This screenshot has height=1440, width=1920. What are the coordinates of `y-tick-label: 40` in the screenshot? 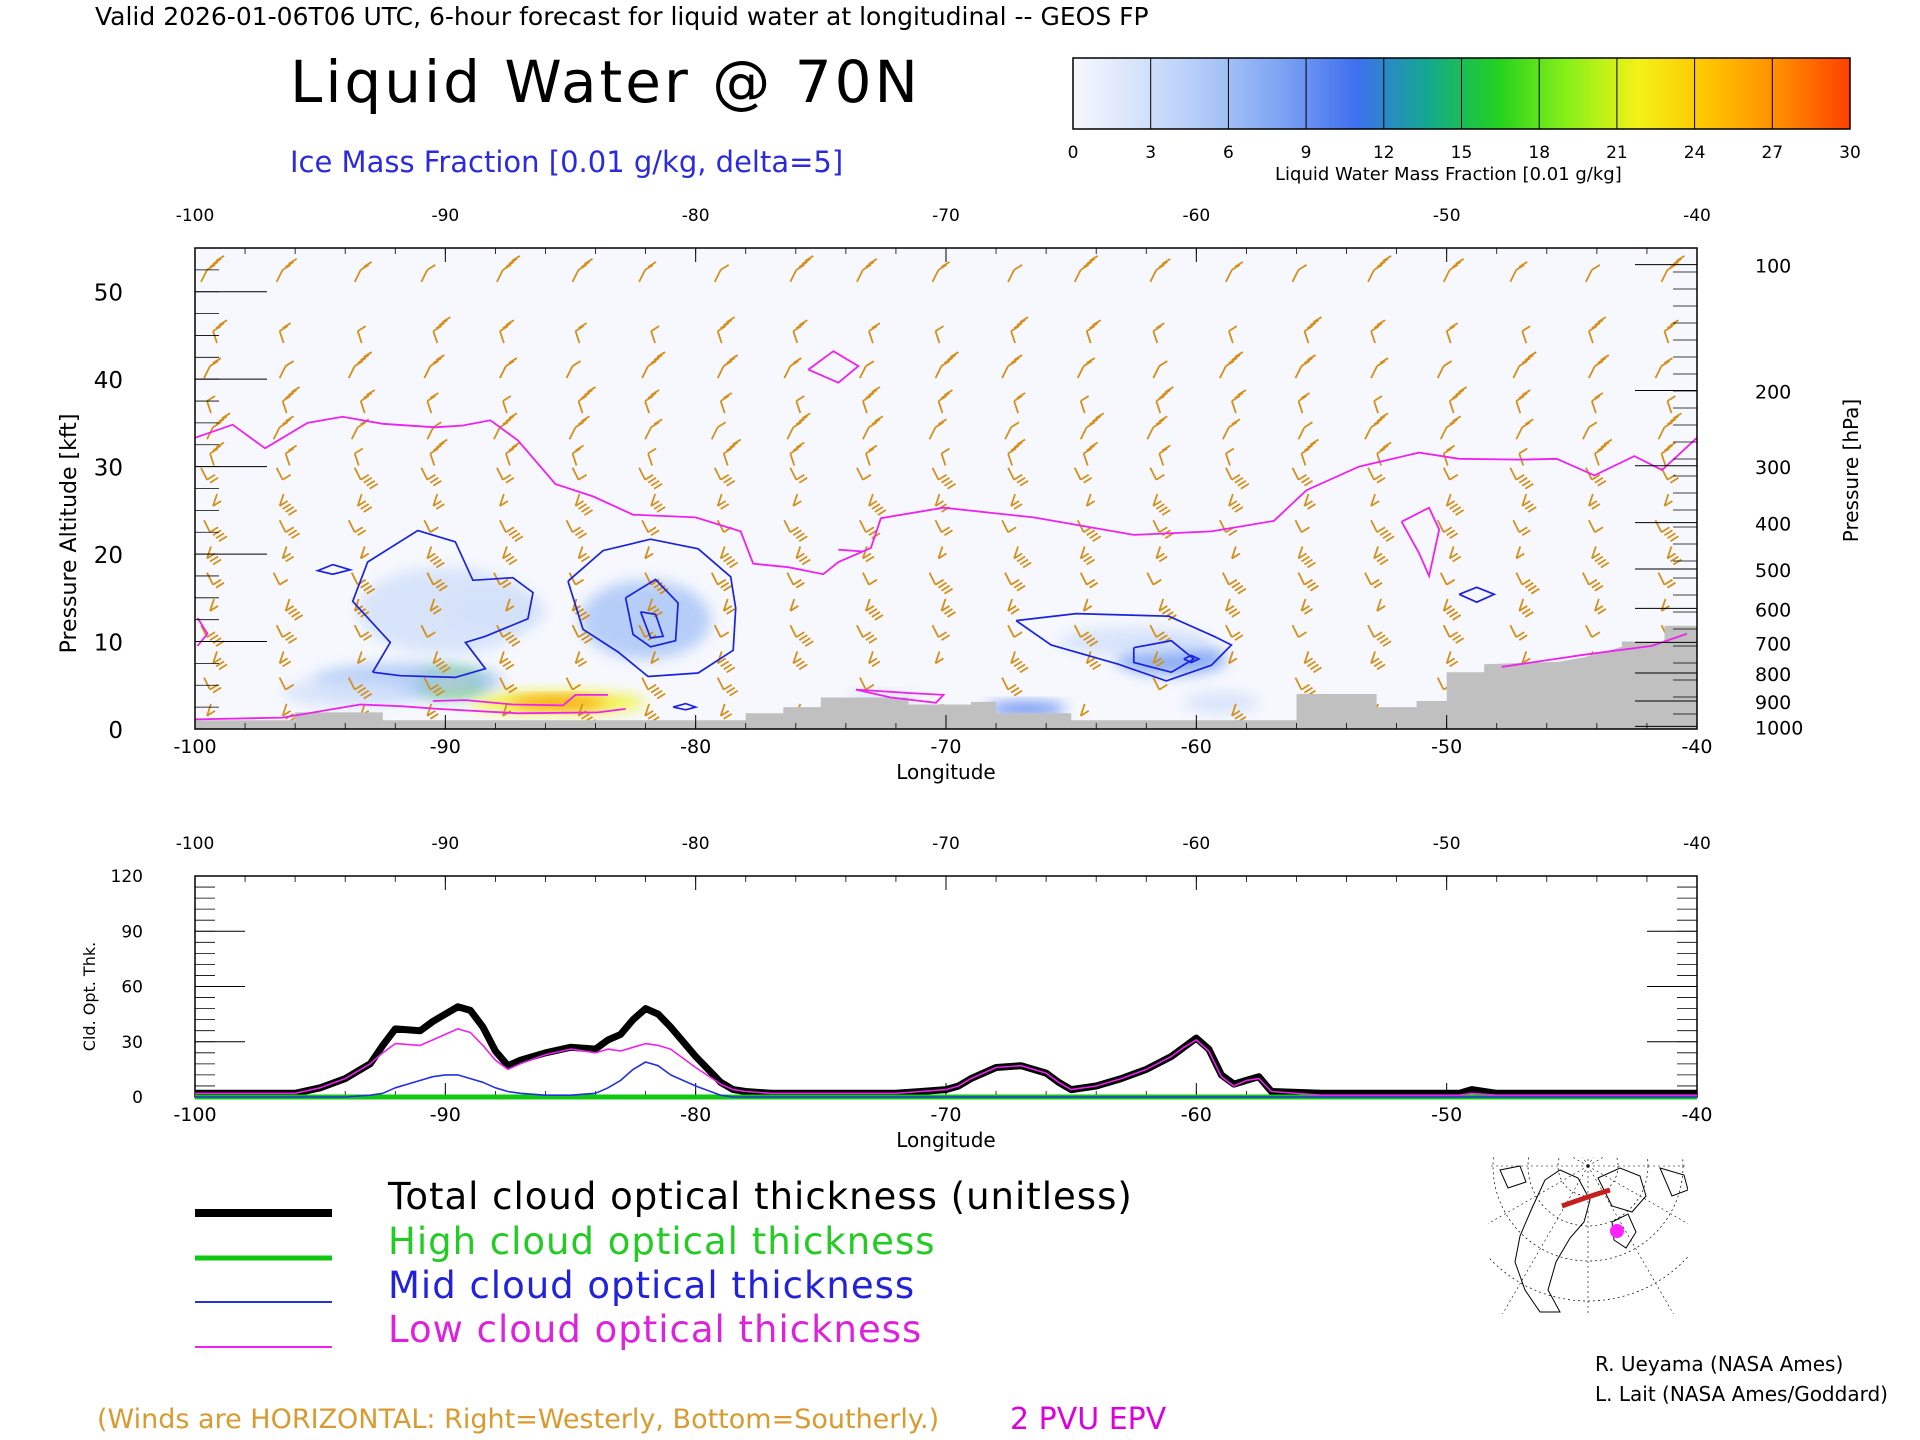 It's located at (108, 381).